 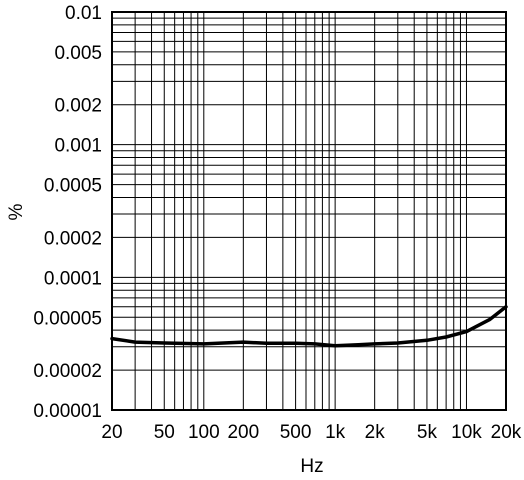 What do you see at coordinates (204, 432) in the screenshot?
I see `x-tick-label: 100` at bounding box center [204, 432].